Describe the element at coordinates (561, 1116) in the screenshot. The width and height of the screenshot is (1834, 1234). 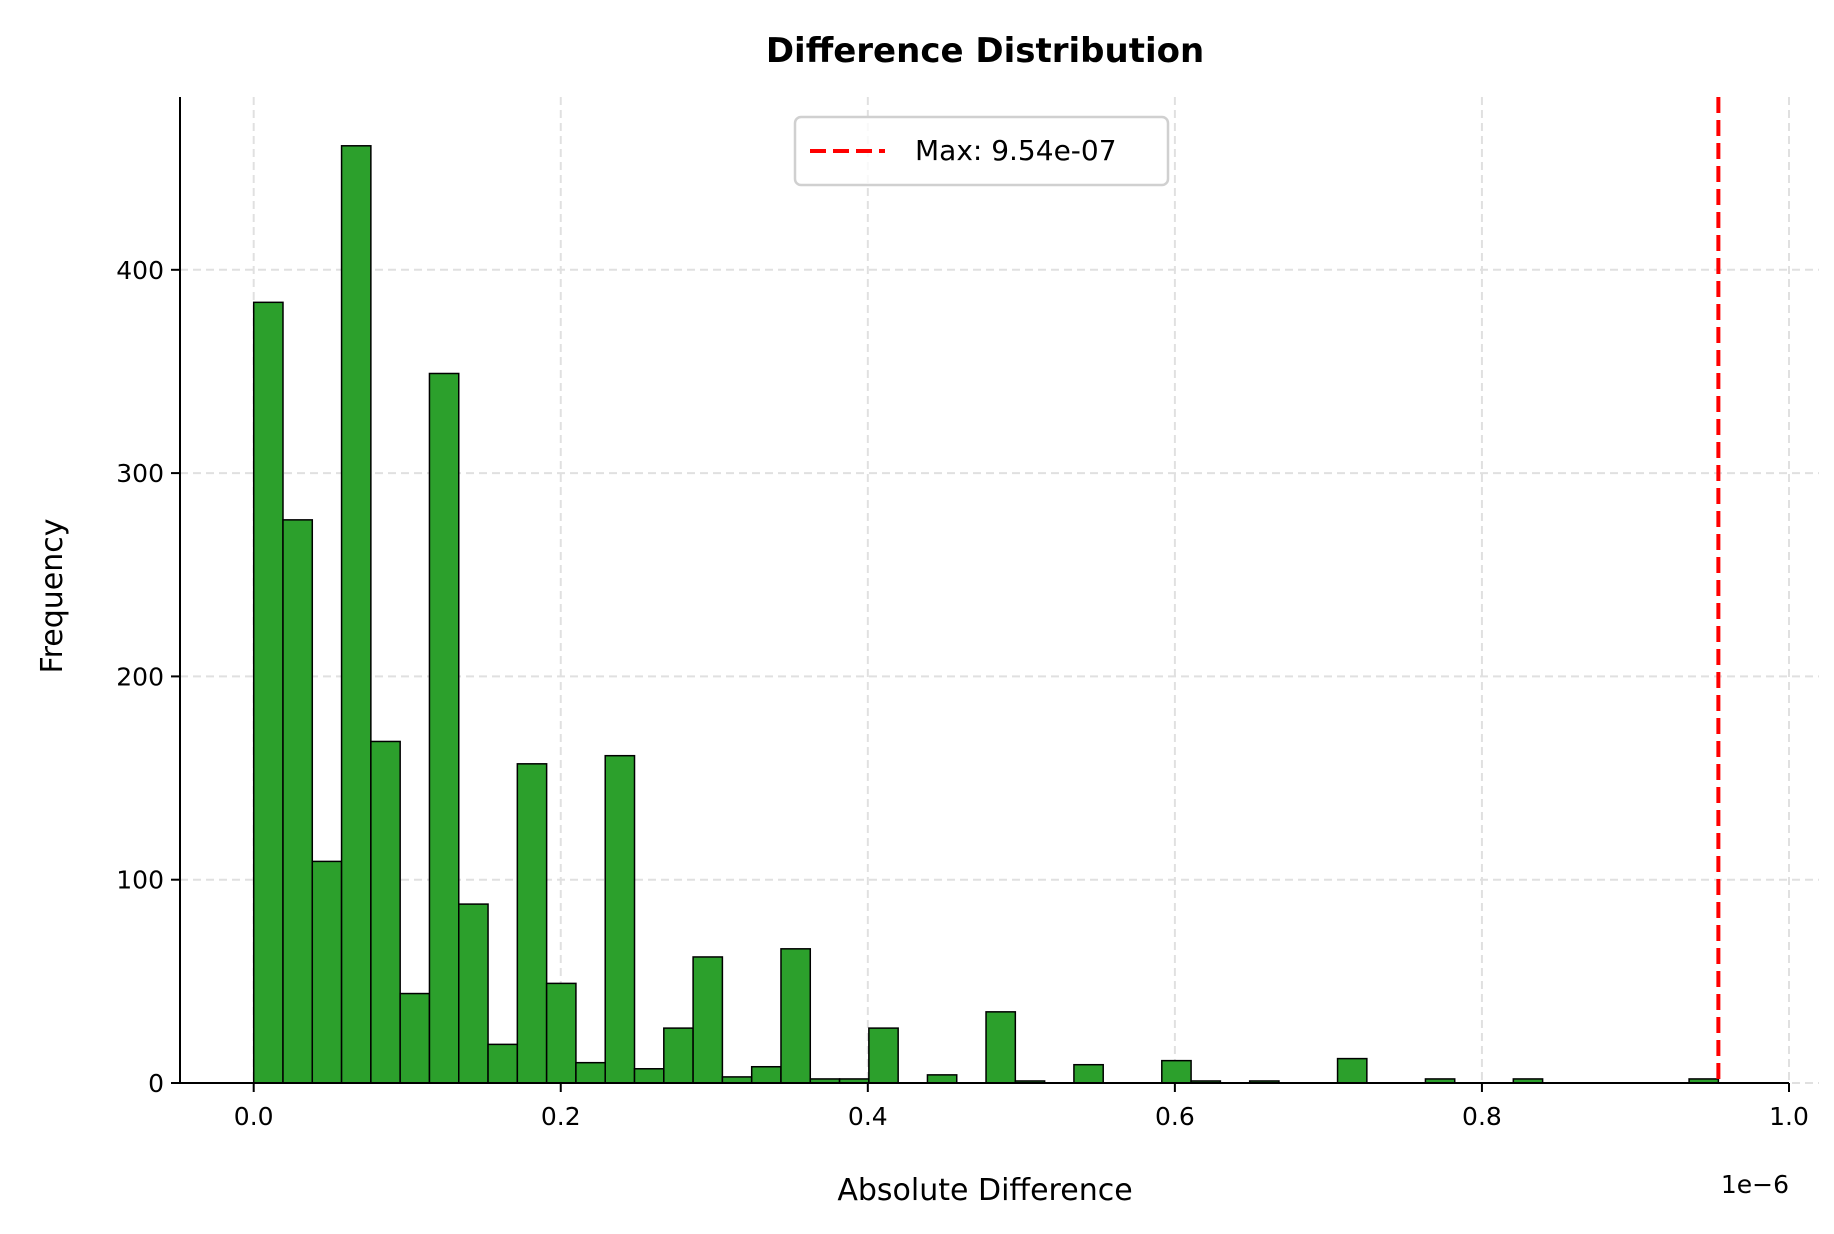
I see `x-tick-label: 0.2` at that location.